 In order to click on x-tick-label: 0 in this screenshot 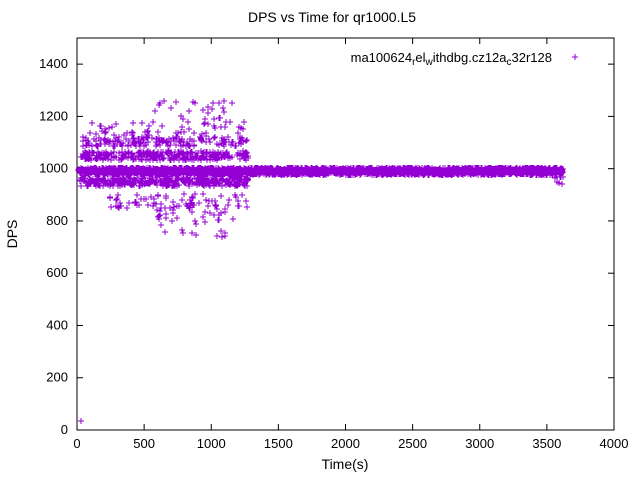, I will do `click(76, 443)`.